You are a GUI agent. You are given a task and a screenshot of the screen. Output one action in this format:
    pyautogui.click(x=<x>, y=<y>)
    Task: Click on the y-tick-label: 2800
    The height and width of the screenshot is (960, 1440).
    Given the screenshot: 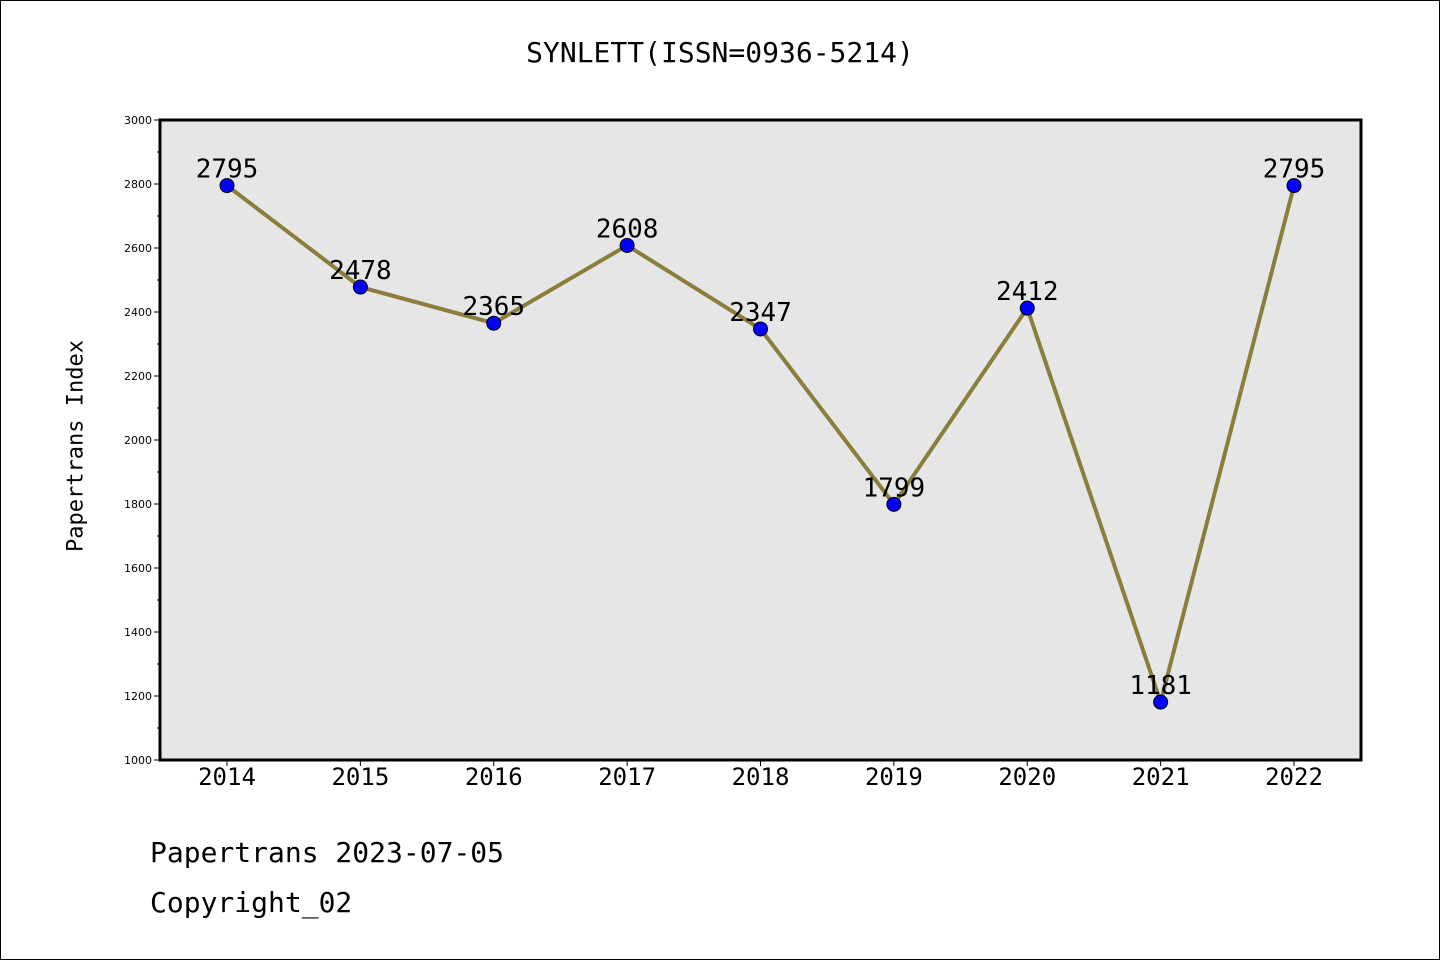 What is the action you would take?
    pyautogui.click(x=138, y=184)
    